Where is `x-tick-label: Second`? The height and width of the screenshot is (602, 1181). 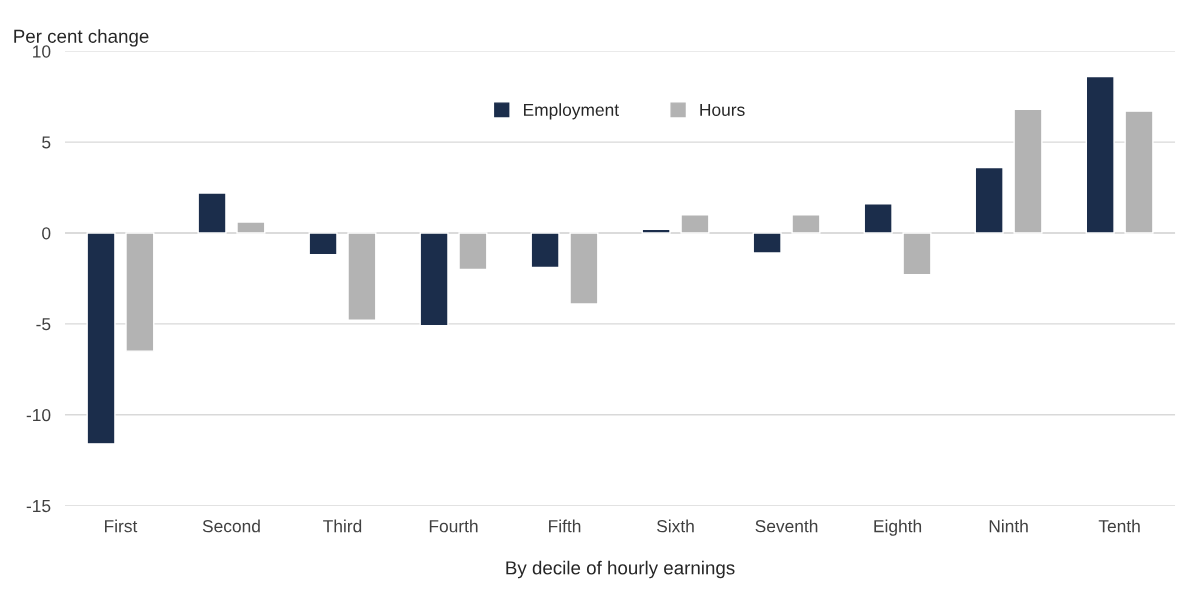
x-tick-label: Second is located at coordinates (231, 526).